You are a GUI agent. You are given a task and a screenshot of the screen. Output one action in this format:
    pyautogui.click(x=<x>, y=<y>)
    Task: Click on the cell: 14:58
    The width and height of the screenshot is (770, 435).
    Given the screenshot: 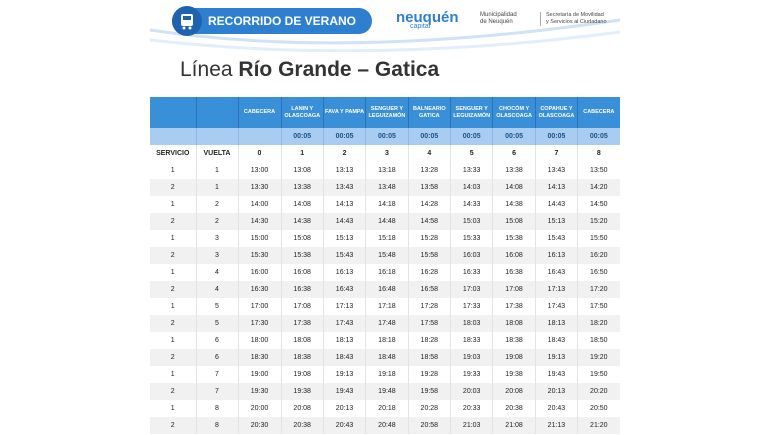 What is the action you would take?
    pyautogui.click(x=430, y=221)
    